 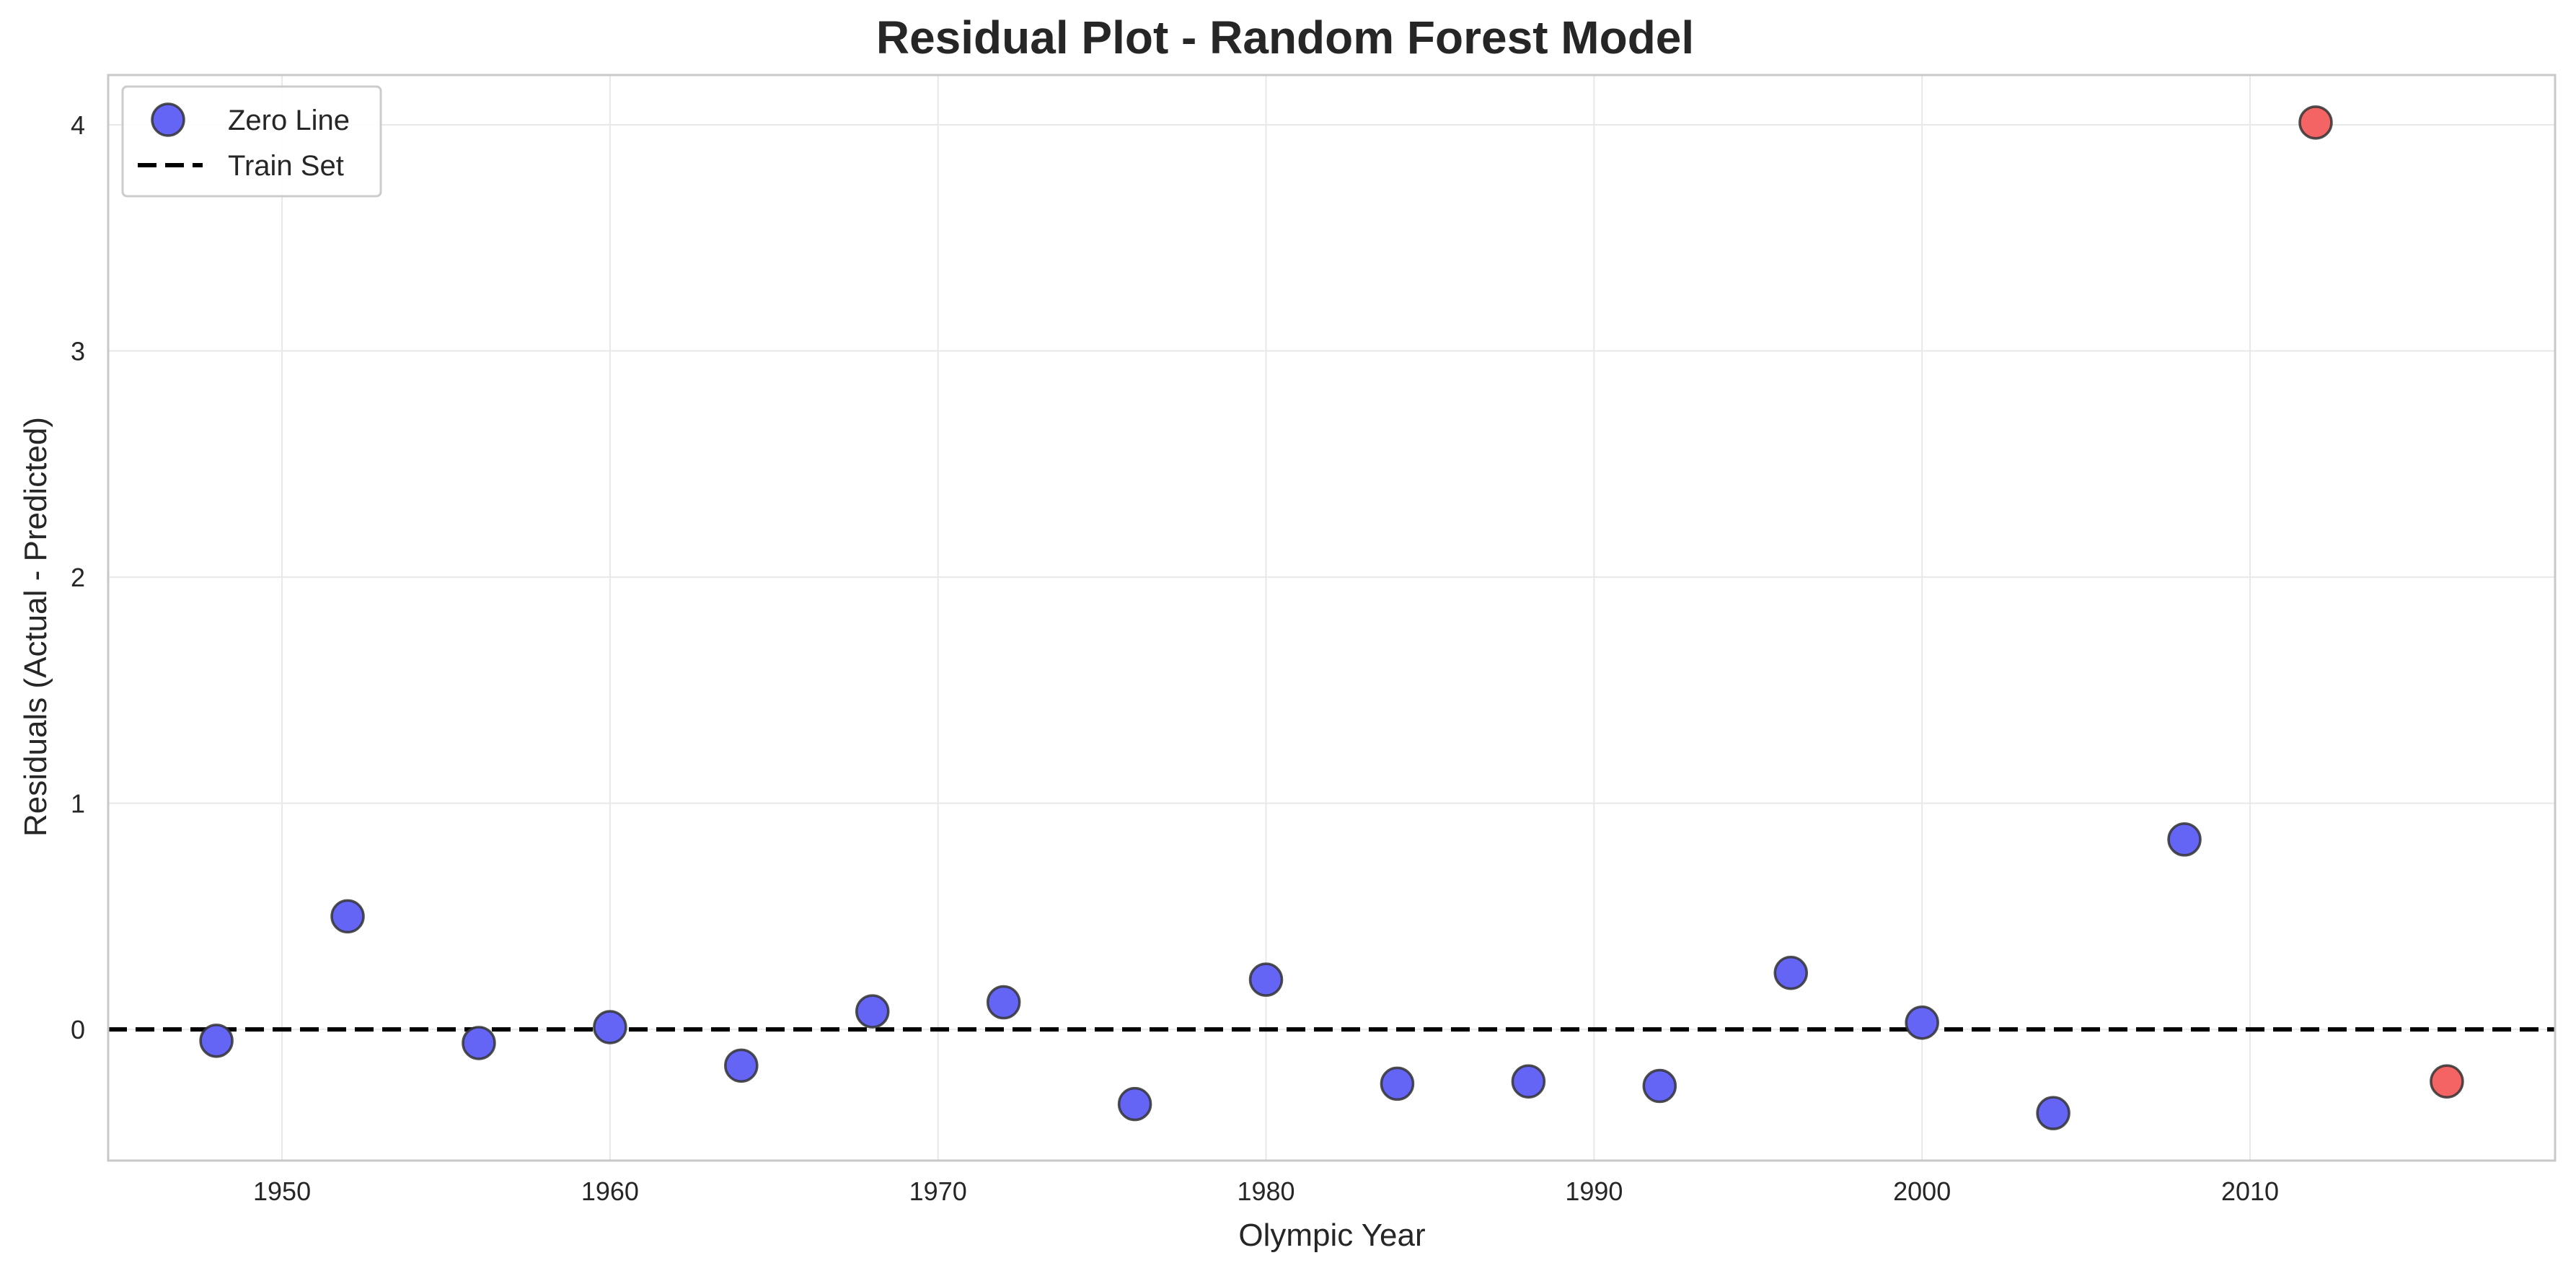 I want to click on x-axis-label: Olympic Year, so click(x=1331, y=1235).